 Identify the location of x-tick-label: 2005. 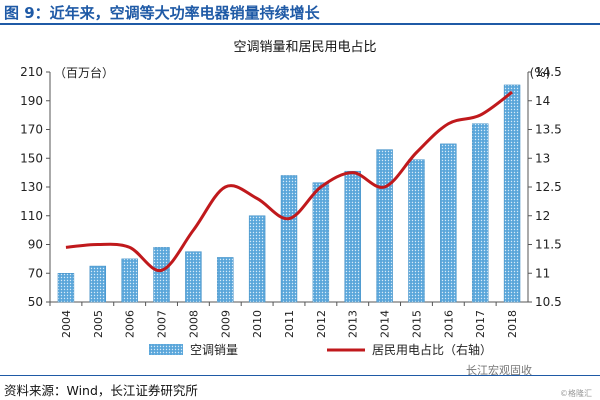
(98, 324).